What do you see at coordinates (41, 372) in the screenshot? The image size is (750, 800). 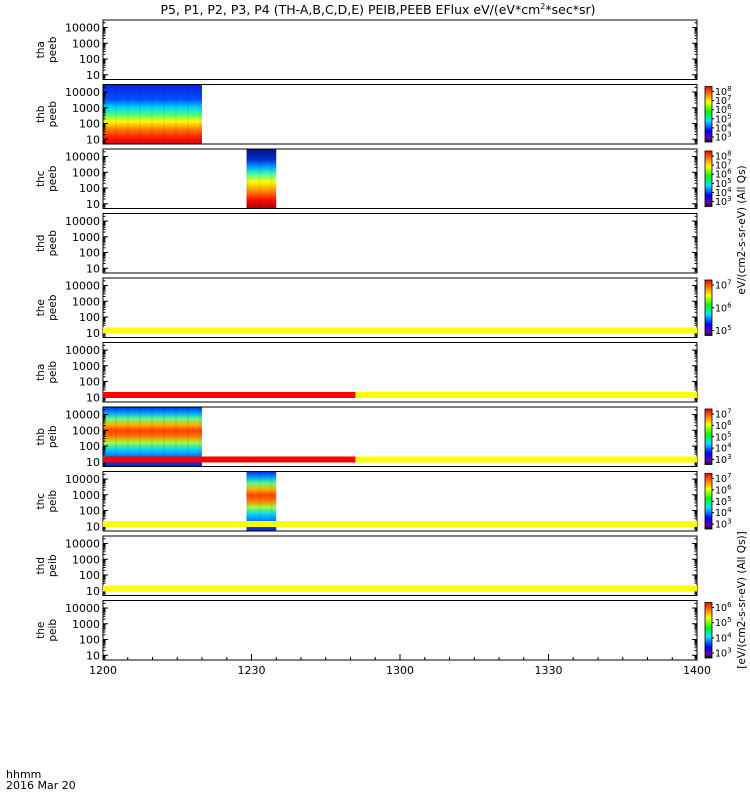 I see `panel-probe-label: tha` at bounding box center [41, 372].